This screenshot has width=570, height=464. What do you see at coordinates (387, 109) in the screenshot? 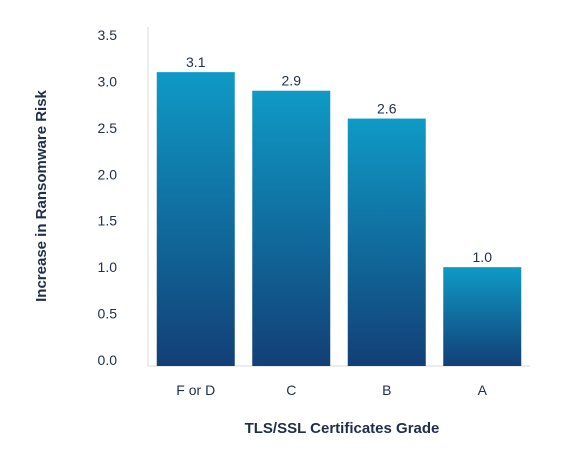
I see `bar-value-label: 2.6` at bounding box center [387, 109].